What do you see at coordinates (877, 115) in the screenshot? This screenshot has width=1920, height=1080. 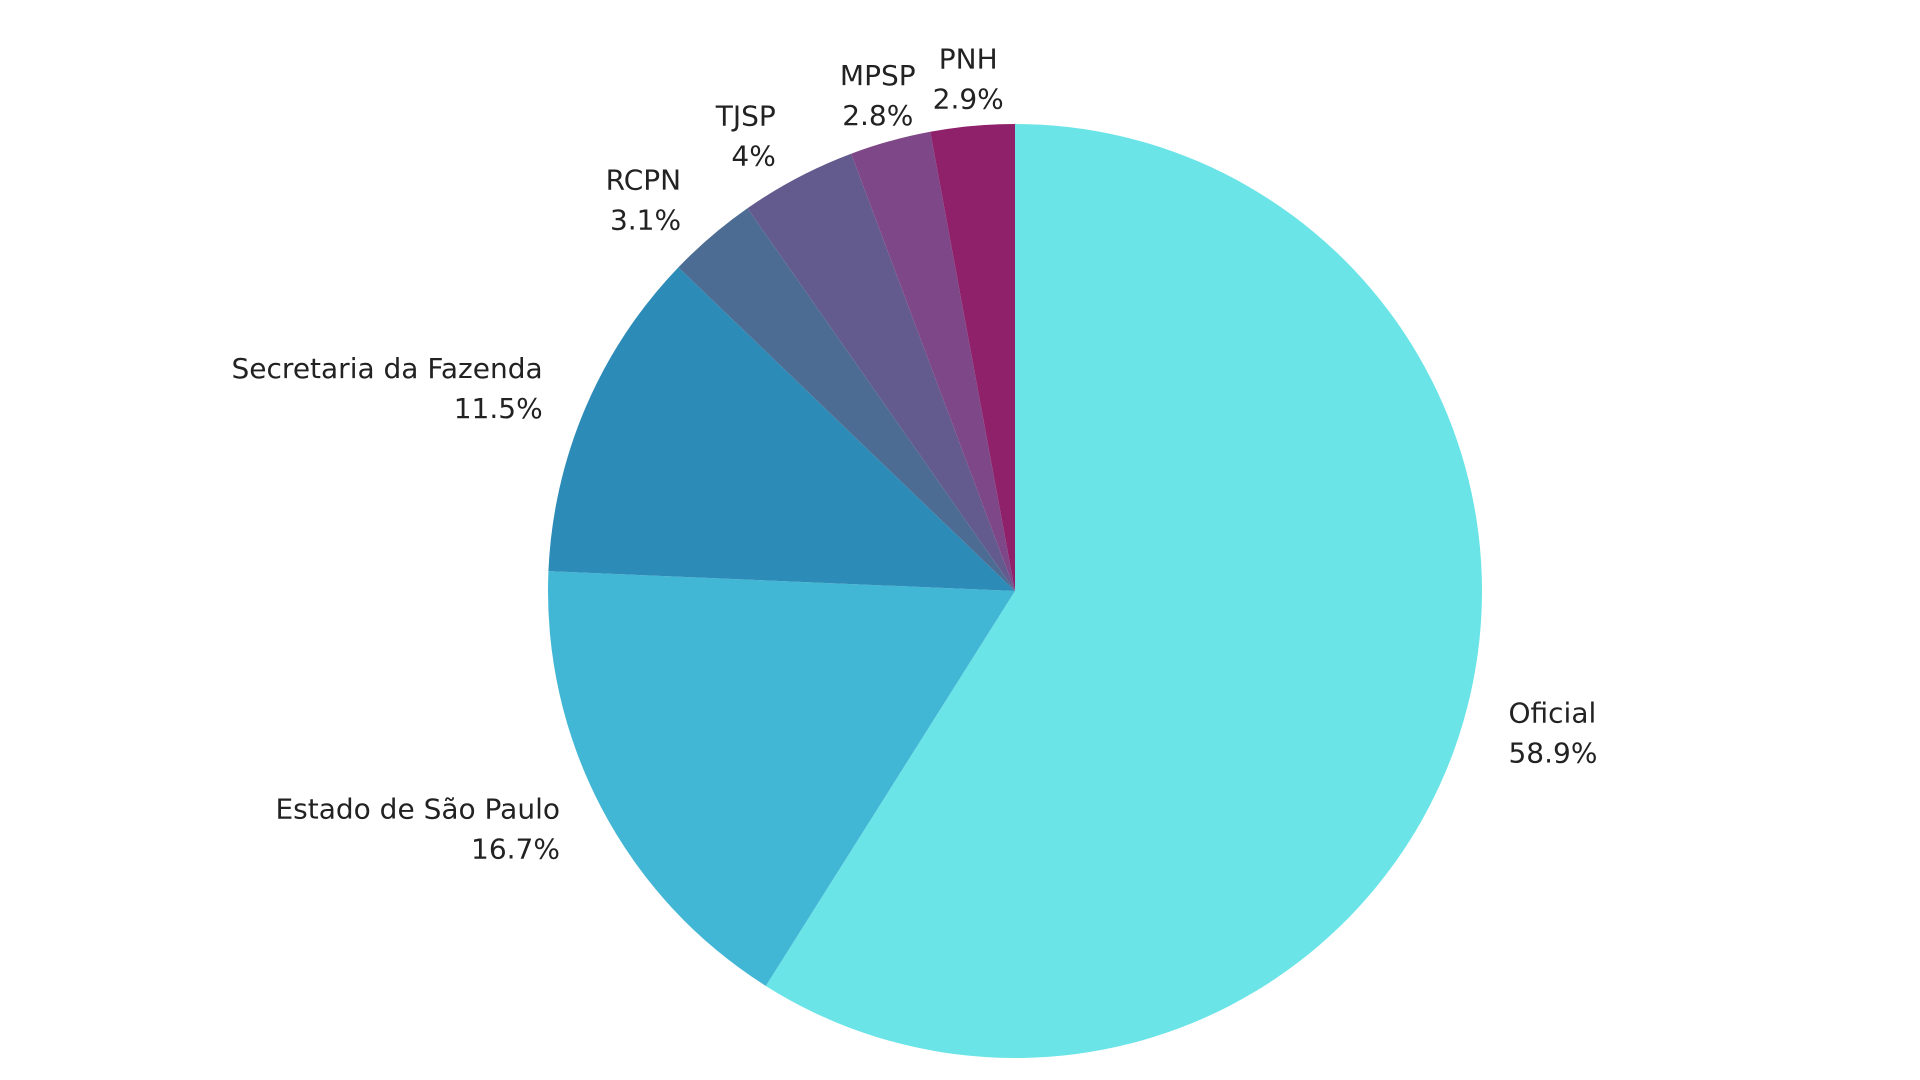 I see `slice-value-label: 2.8%` at bounding box center [877, 115].